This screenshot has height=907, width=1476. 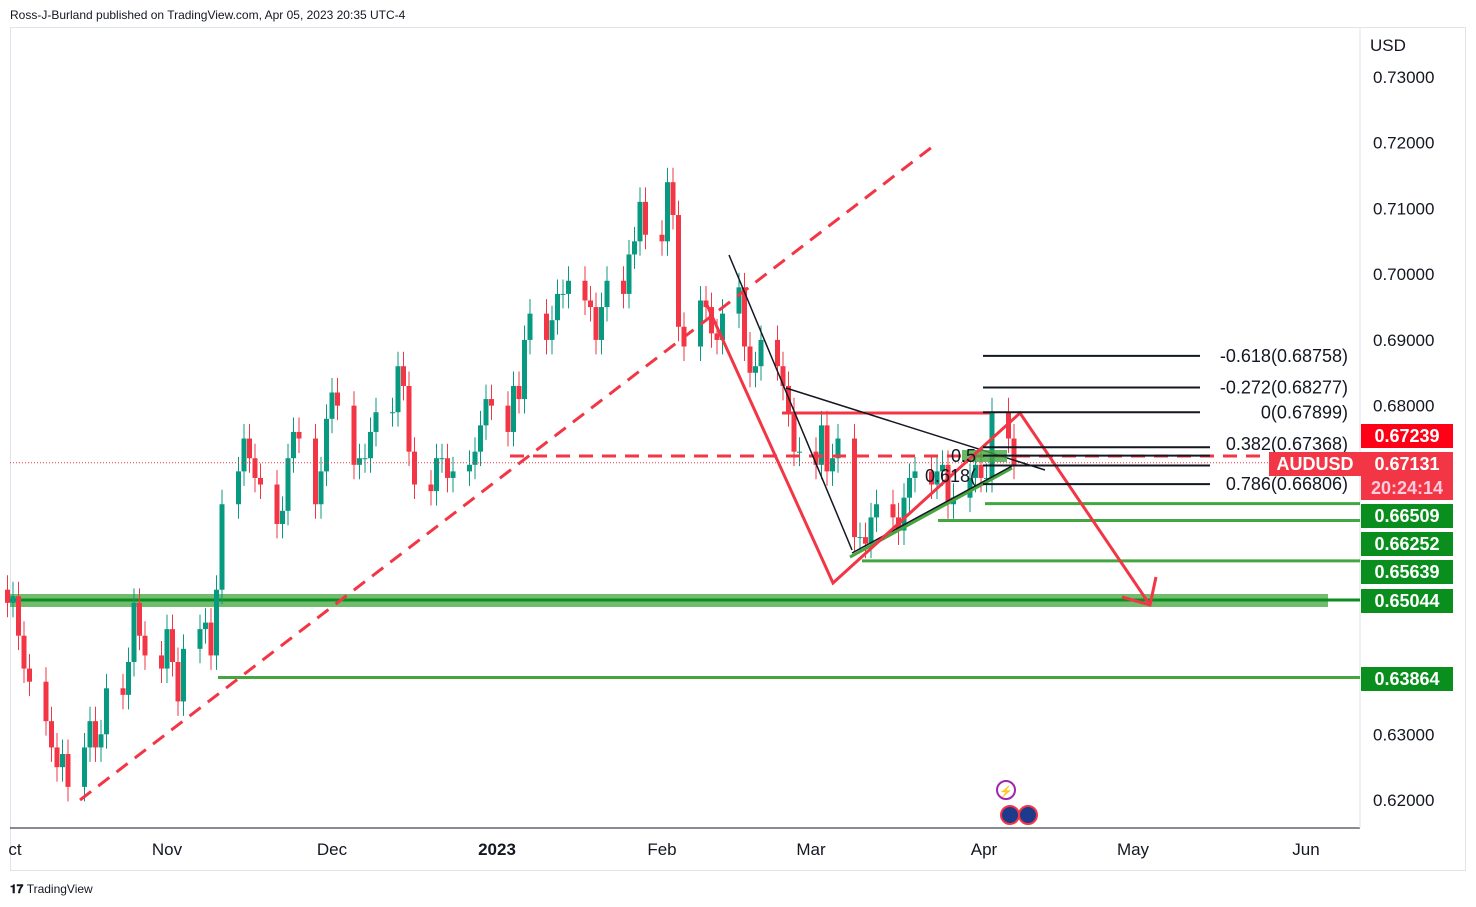 What do you see at coordinates (1284, 387) in the screenshot?
I see `fib-label: -0.272(0.68277)` at bounding box center [1284, 387].